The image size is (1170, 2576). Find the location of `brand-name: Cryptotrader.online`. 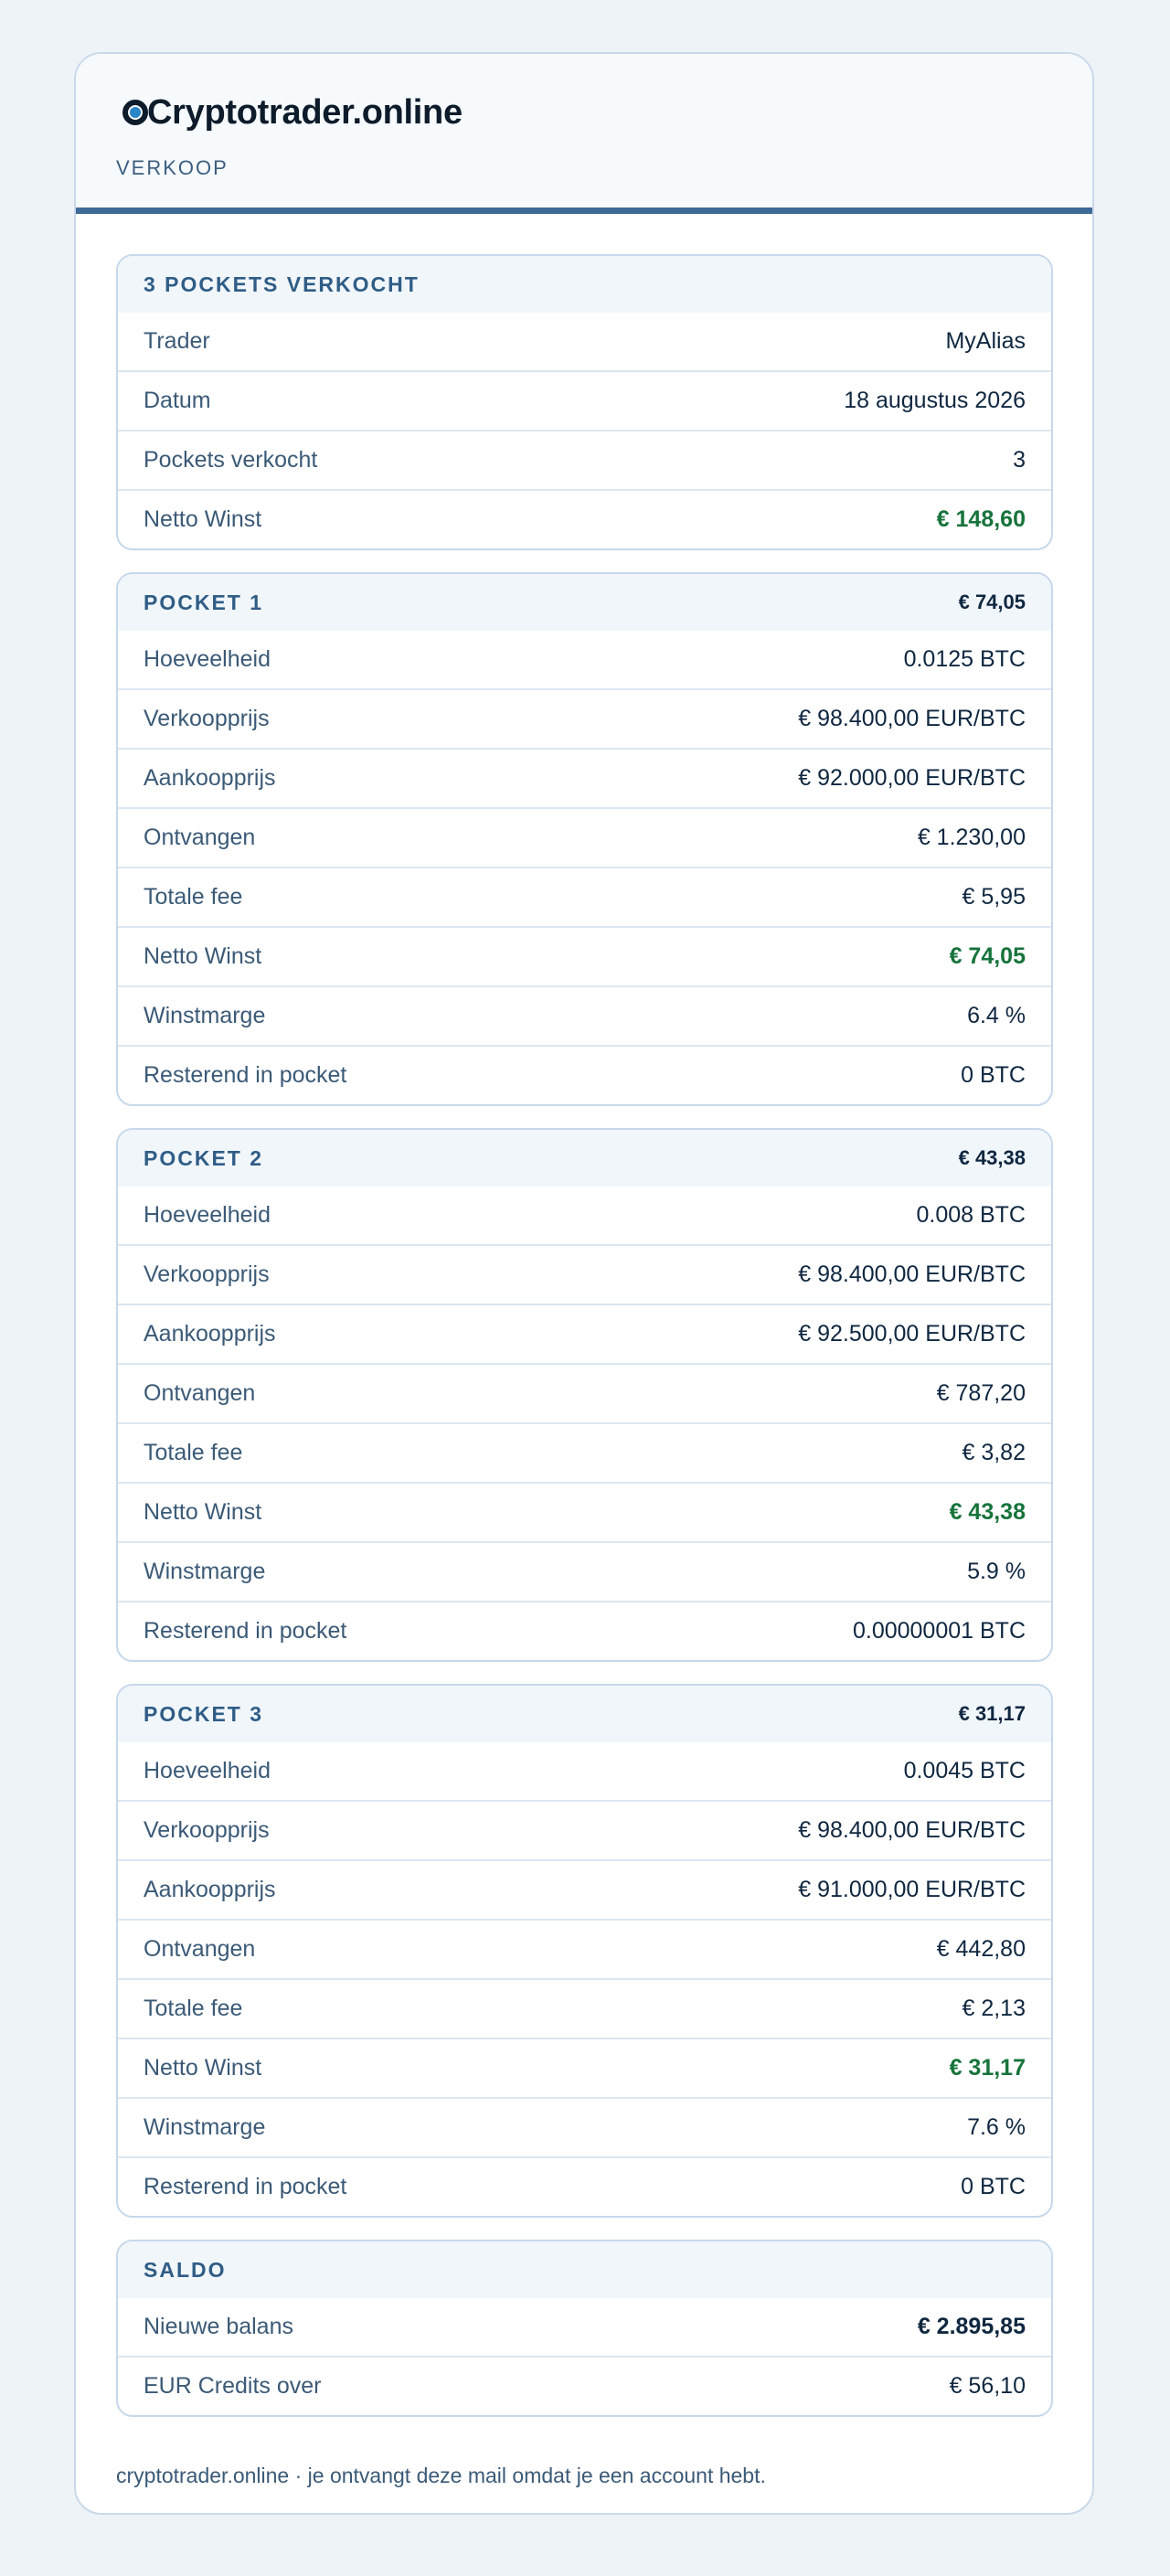

brand-name: Cryptotrader.online is located at coordinates (305, 112).